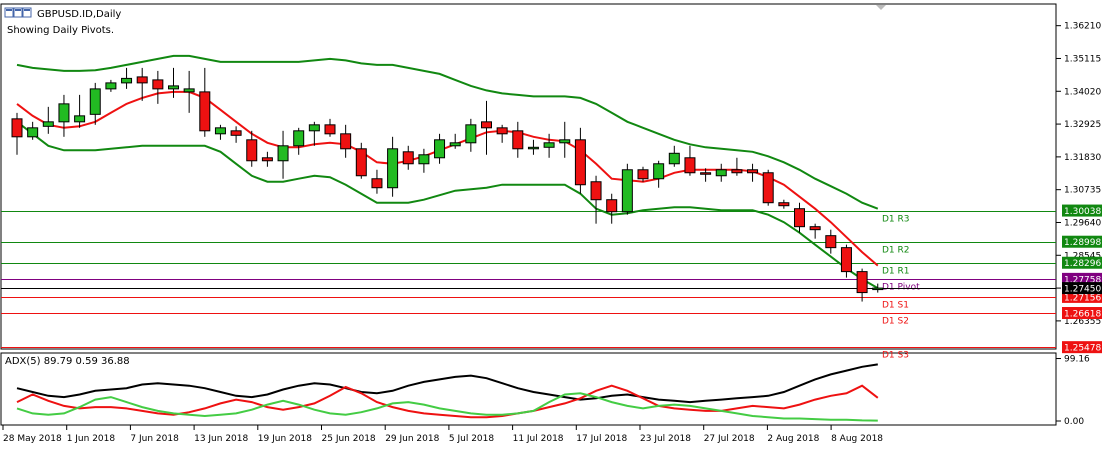 The width and height of the screenshot is (1113, 450). Describe the element at coordinates (896, 272) in the screenshot. I see `pivot-label-2: D1 R1` at that location.